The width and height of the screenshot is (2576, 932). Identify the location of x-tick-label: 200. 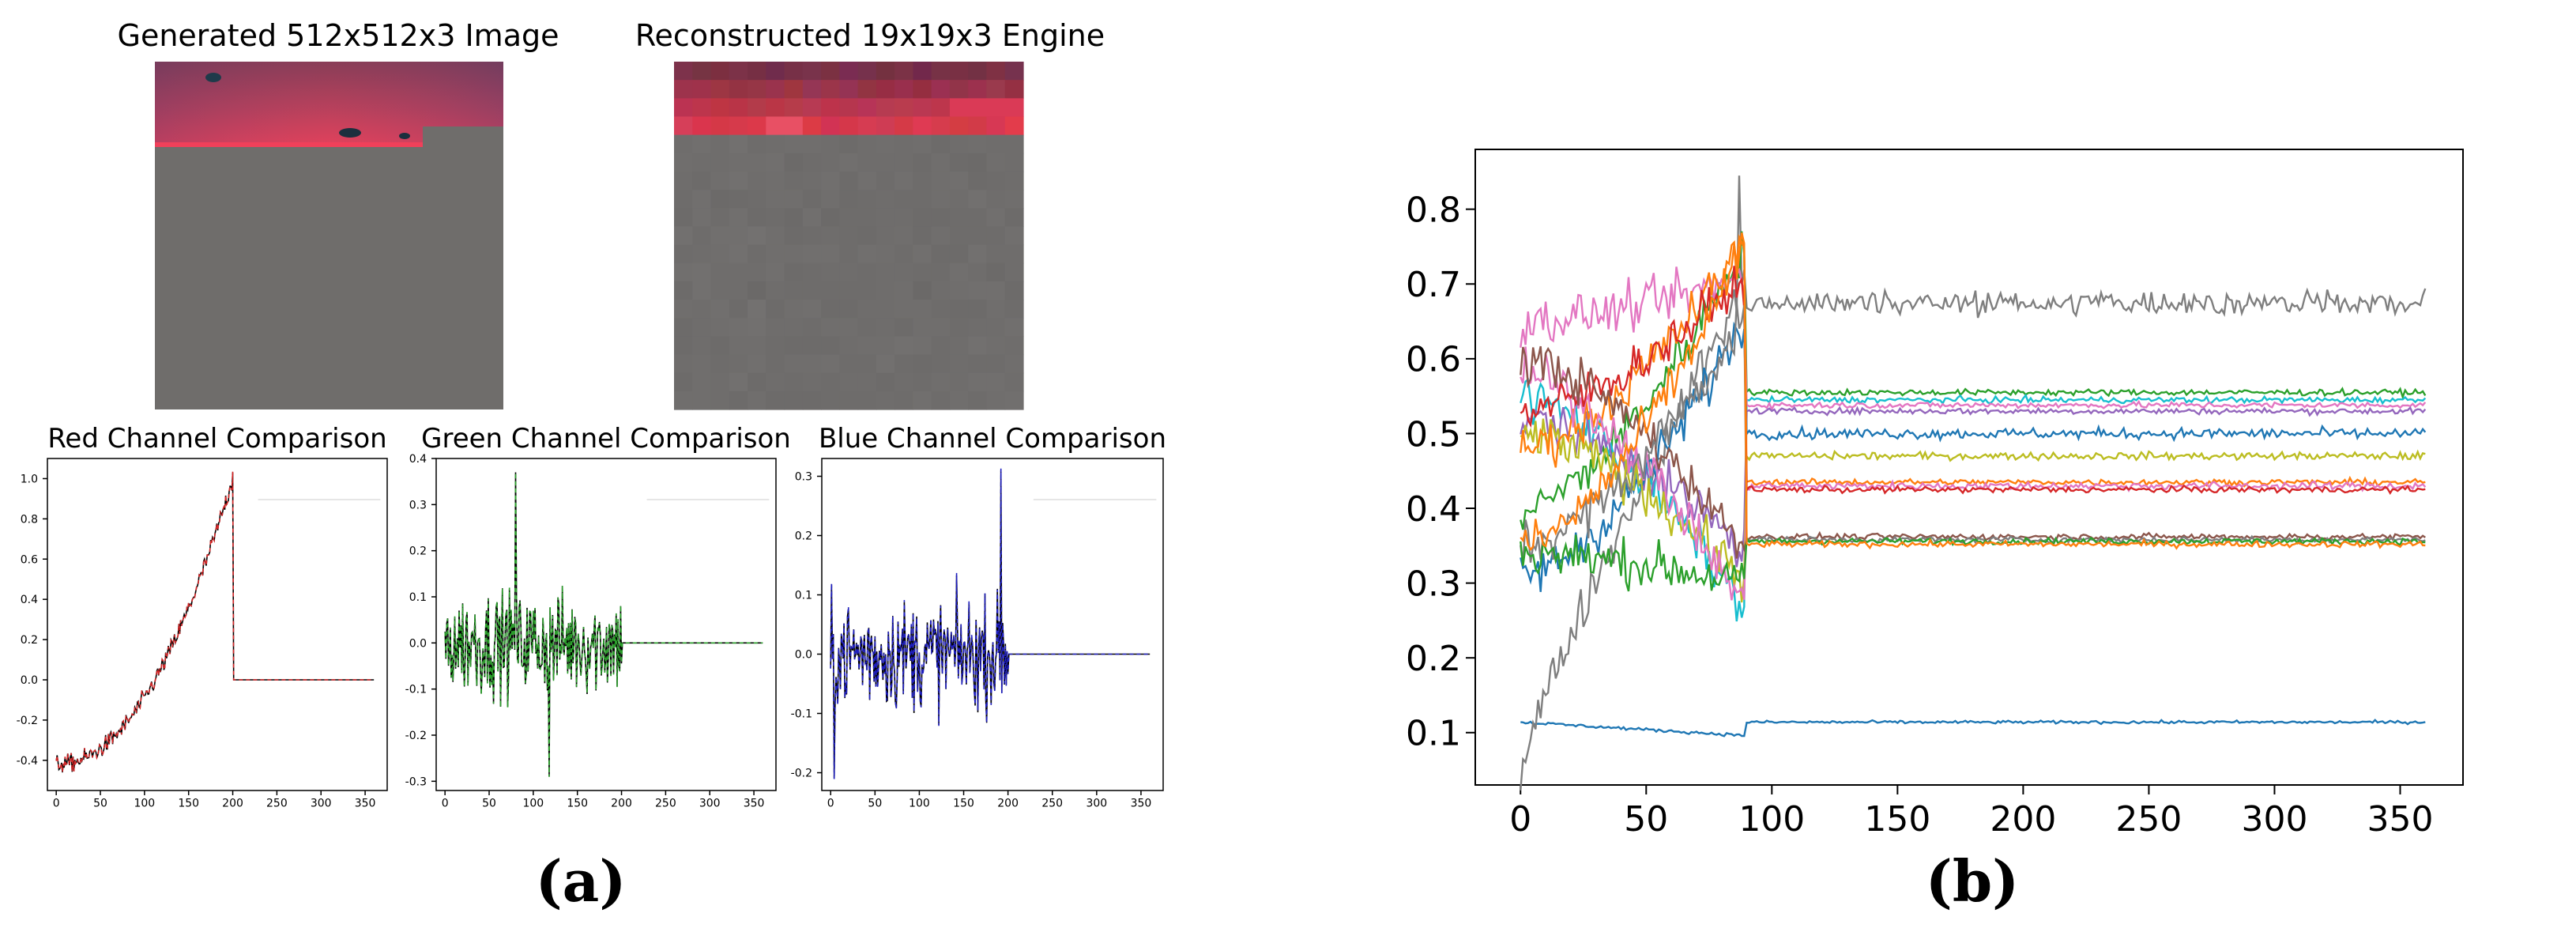
(621, 804).